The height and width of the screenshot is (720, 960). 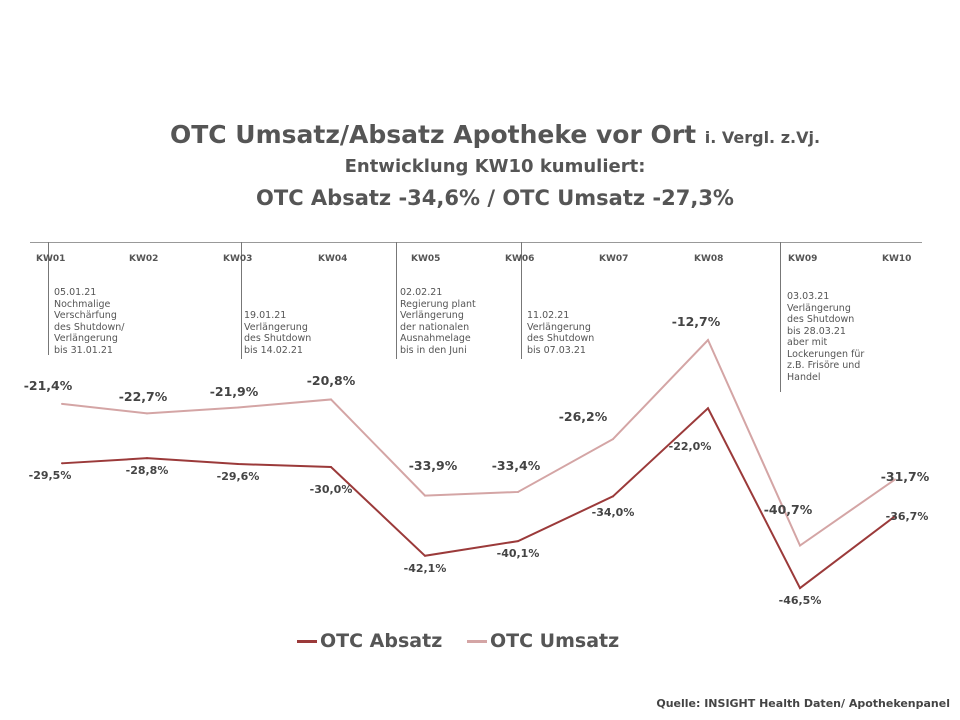 I want to click on x-tick-label: KW06, so click(x=520, y=259).